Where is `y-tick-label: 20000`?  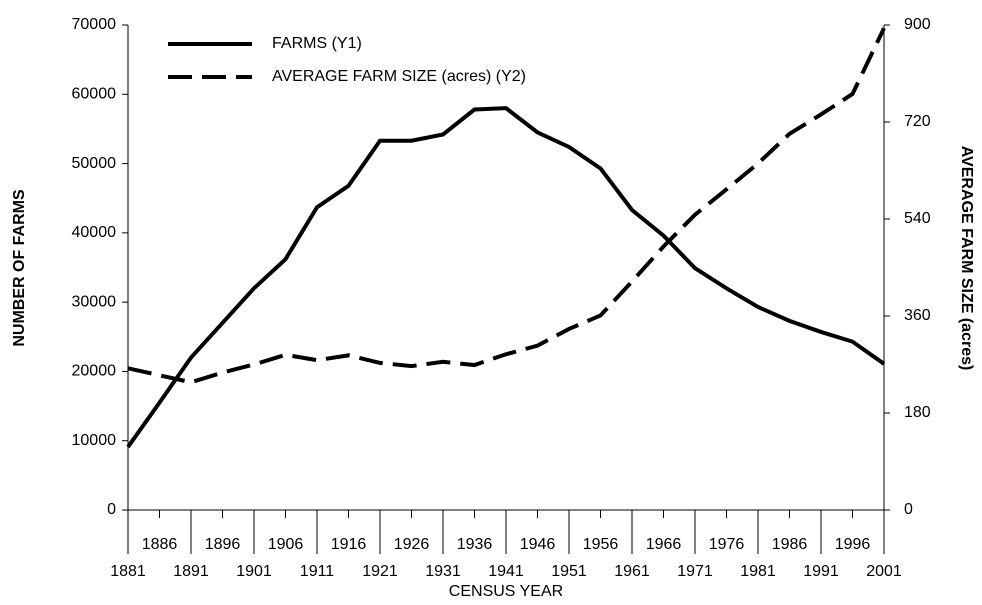
y-tick-label: 20000 is located at coordinates (94, 371).